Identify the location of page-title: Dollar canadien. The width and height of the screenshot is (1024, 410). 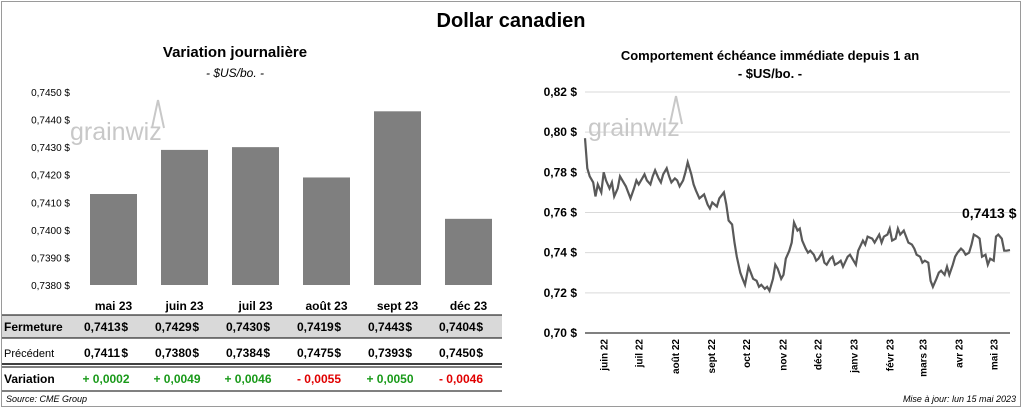
(511, 21).